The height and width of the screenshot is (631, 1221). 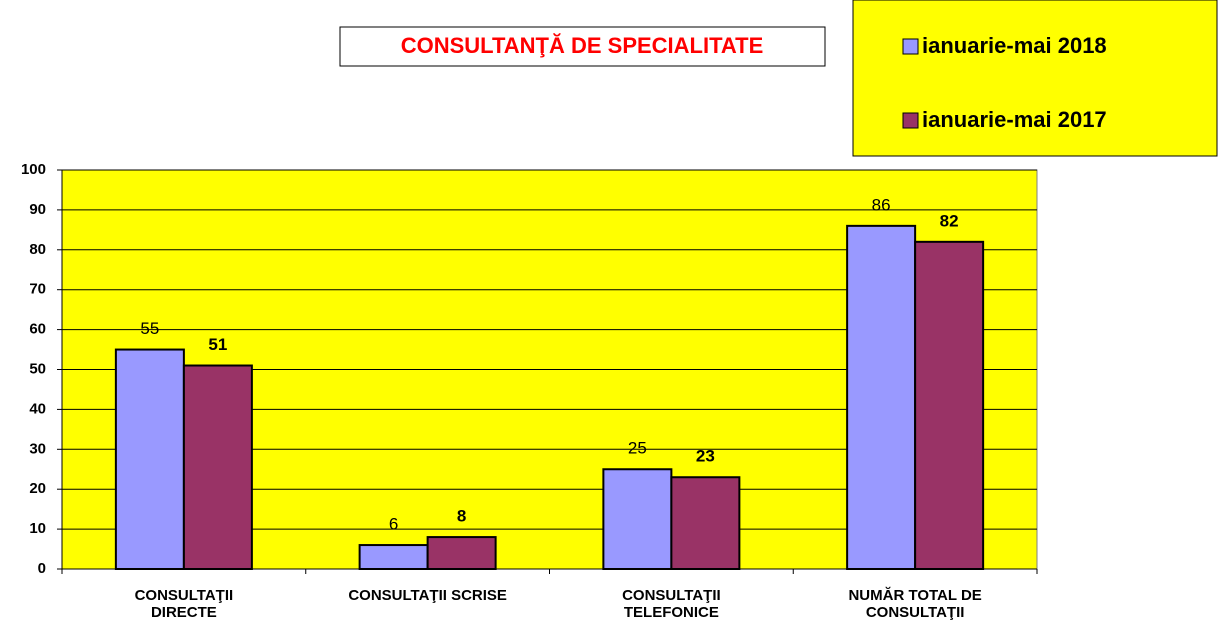 I want to click on y-tick-label: 50, so click(x=37, y=368).